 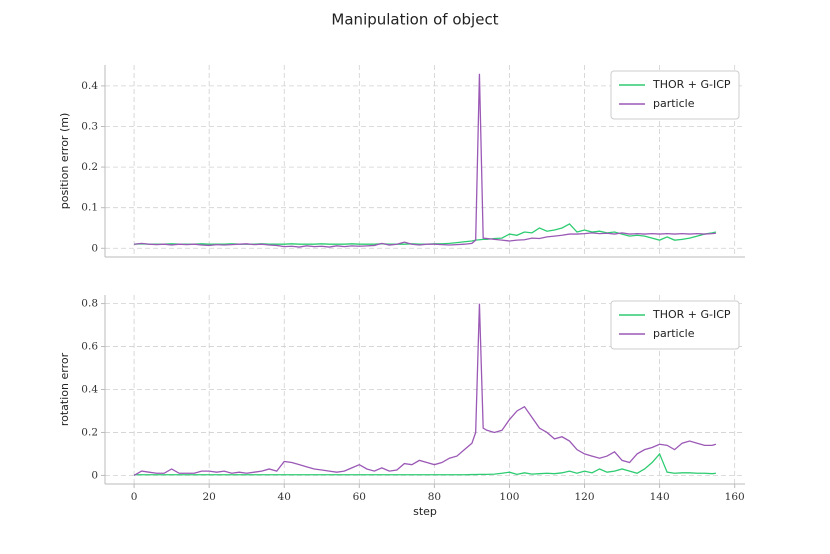 I want to click on x-tick-label: 0, so click(x=134, y=497).